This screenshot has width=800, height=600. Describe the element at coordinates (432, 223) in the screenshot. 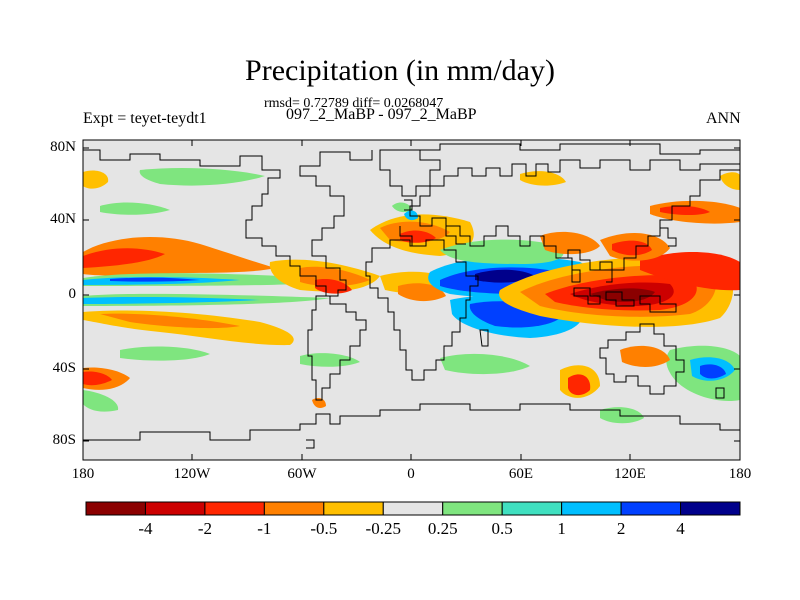

I see `coastline-europe-detail` at that location.